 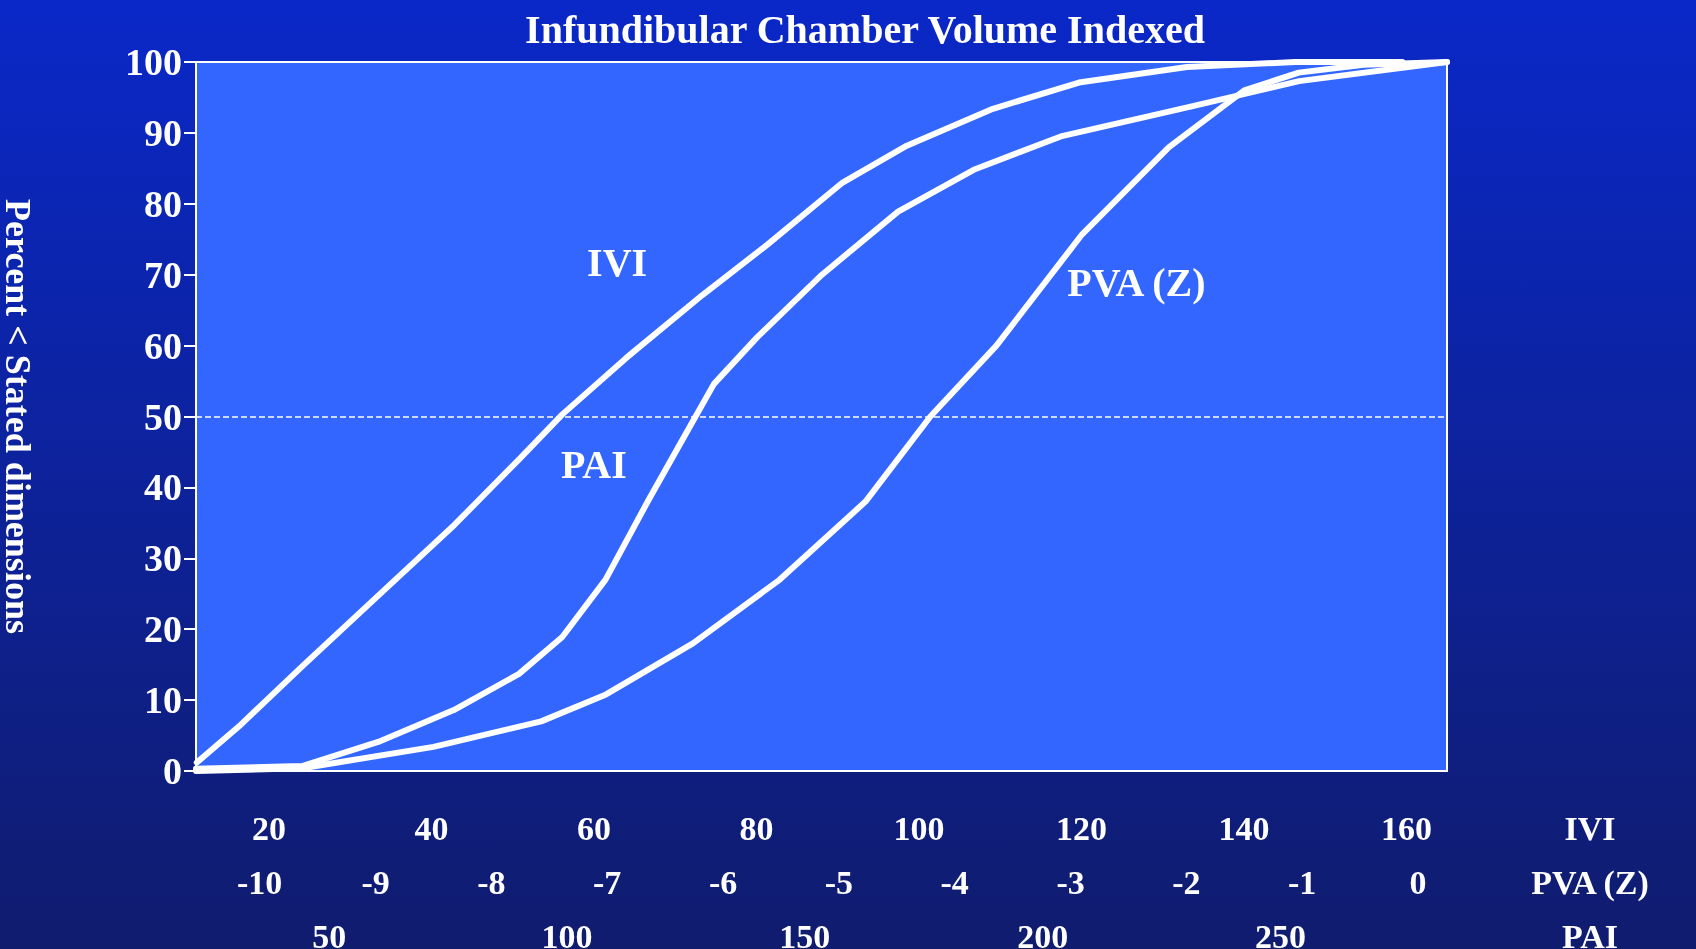 What do you see at coordinates (163, 274) in the screenshot?
I see `y-tick-label: 70` at bounding box center [163, 274].